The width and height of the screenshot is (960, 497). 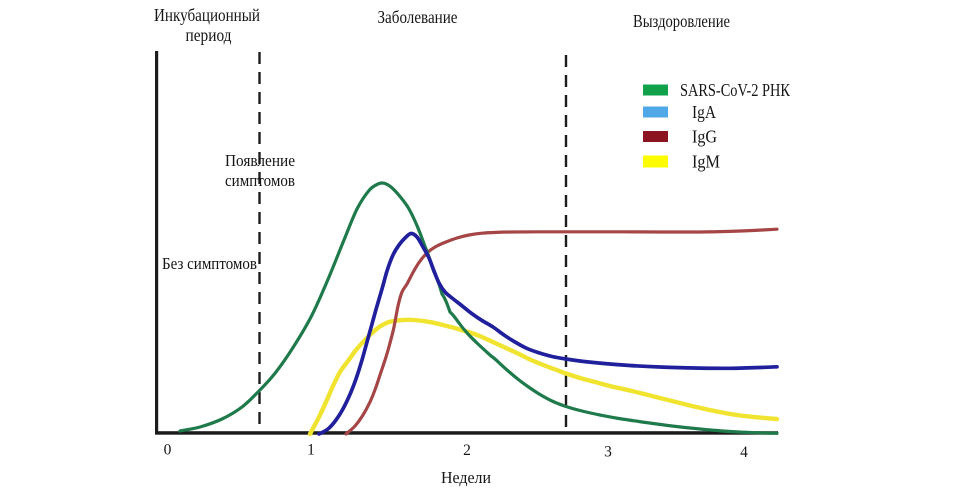 I want to click on svg-text: Заболевание, so click(x=418, y=17).